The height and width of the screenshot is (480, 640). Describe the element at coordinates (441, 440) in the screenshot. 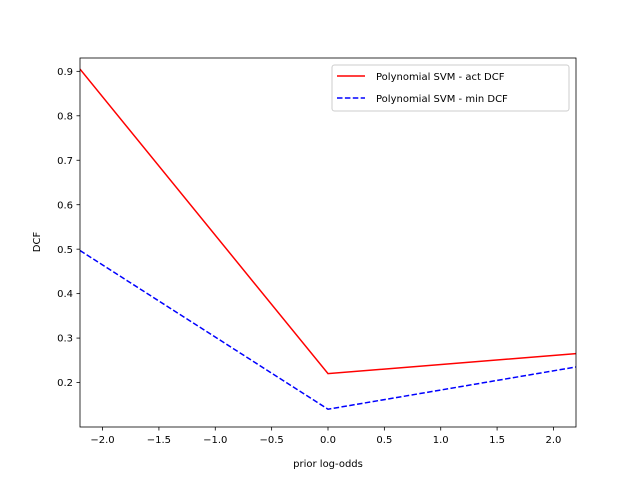

I see `x-tick-label: 1.0` at that location.